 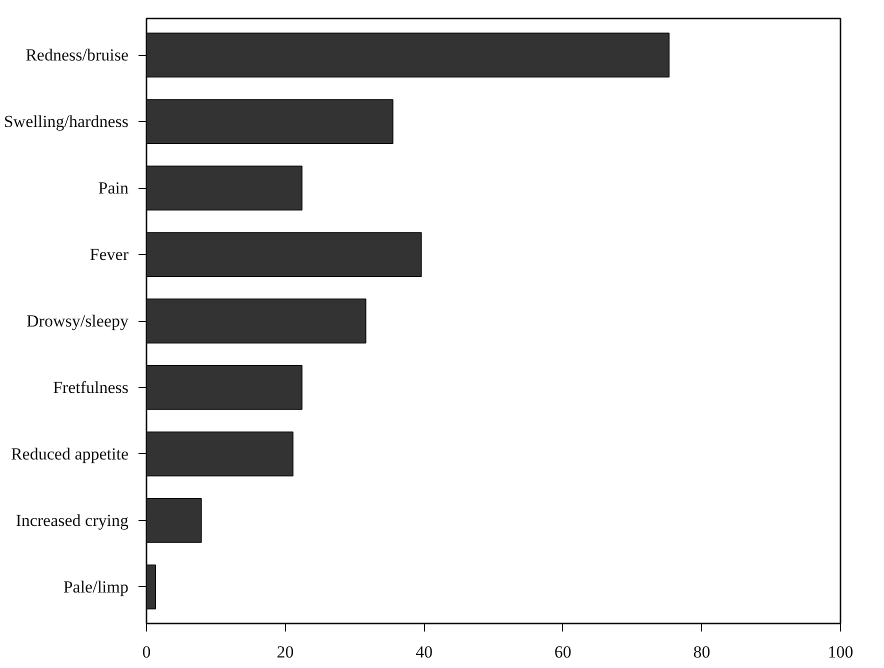 I want to click on y-tick-label: Increased crying, so click(x=72, y=520).